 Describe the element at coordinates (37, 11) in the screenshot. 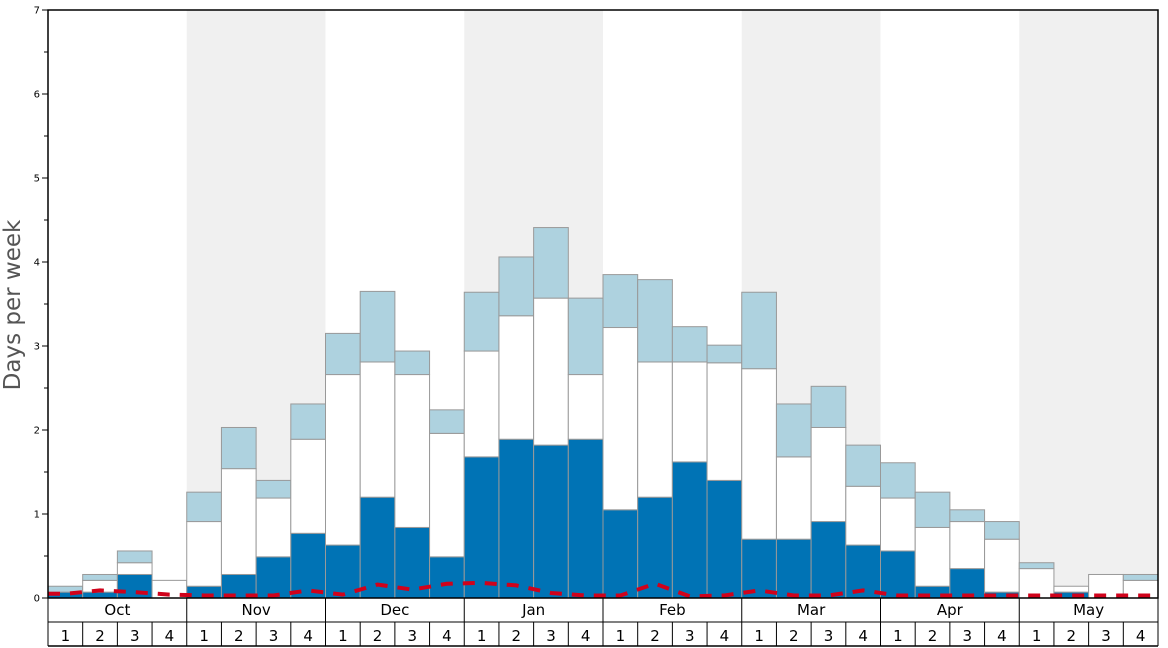

I see `y-tick-label: 7` at that location.